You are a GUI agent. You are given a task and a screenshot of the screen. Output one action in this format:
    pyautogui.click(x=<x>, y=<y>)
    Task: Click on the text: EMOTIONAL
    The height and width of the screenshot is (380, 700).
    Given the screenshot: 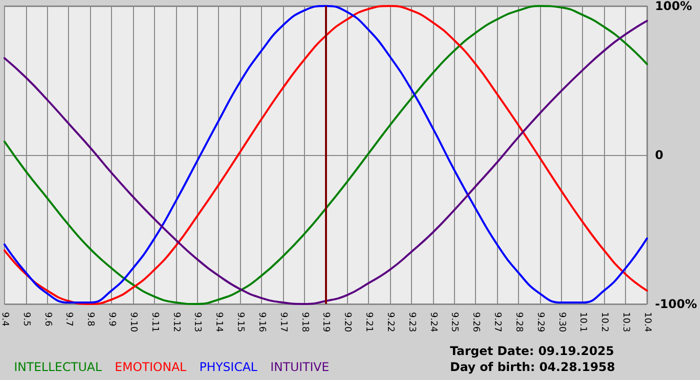 What is the action you would take?
    pyautogui.click(x=150, y=367)
    